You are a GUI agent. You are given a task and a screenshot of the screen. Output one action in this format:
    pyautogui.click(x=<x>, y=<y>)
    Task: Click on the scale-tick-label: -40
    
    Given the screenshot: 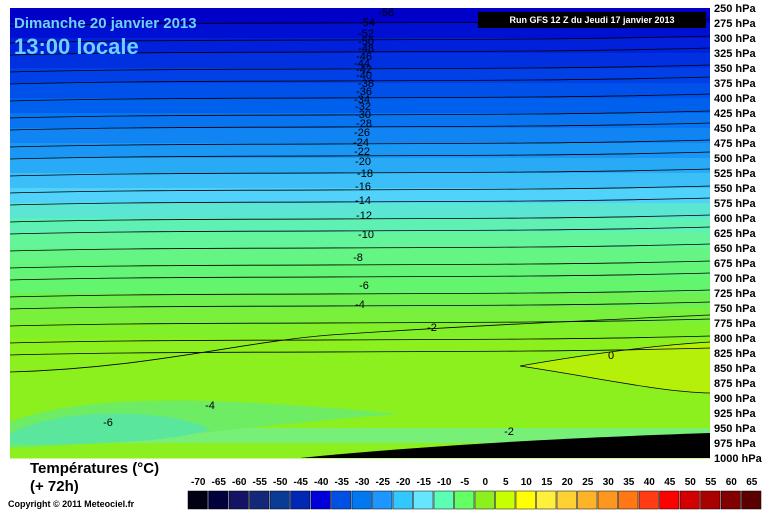 What is the action you would take?
    pyautogui.click(x=321, y=482)
    